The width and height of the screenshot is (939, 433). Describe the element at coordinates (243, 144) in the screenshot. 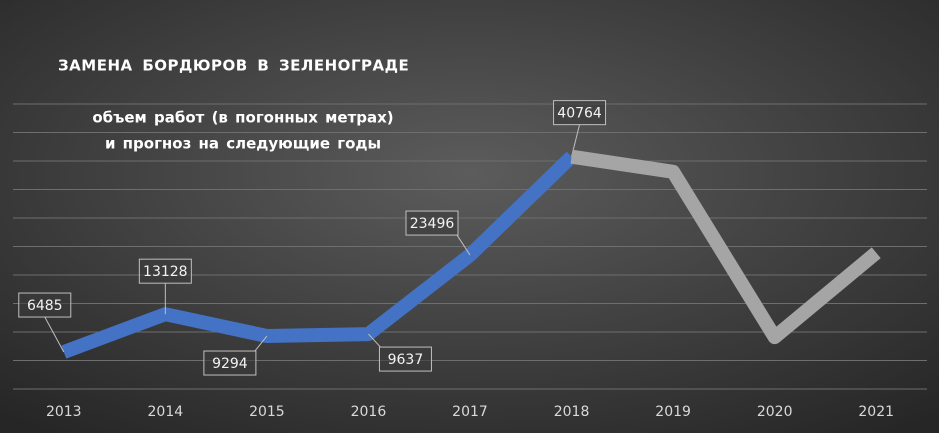

I see `chart-subtitle: и прогноз на следующие годы` at that location.